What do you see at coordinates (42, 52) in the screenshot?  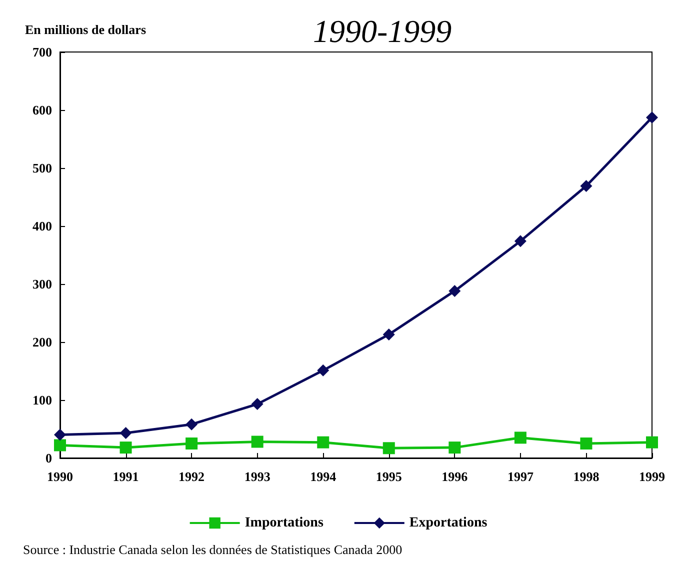 I see `y-tick-label: 700` at bounding box center [42, 52].